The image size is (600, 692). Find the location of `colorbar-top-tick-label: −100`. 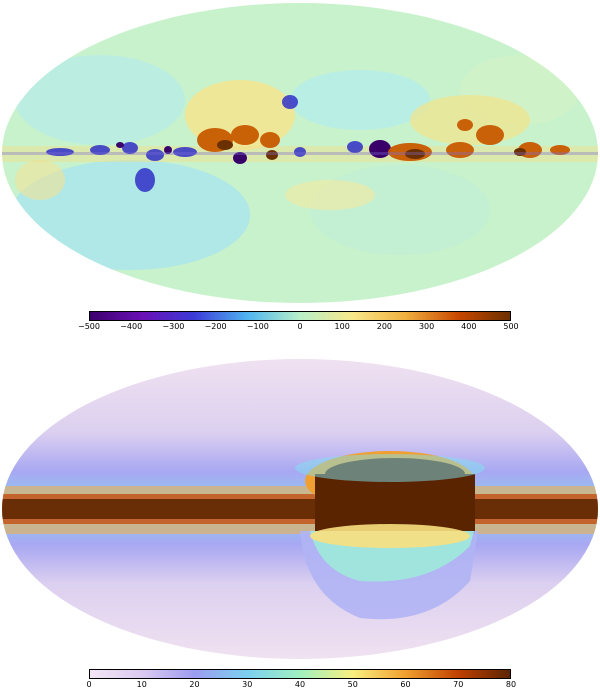

colorbar-top-tick-label: −100 is located at coordinates (257, 326).